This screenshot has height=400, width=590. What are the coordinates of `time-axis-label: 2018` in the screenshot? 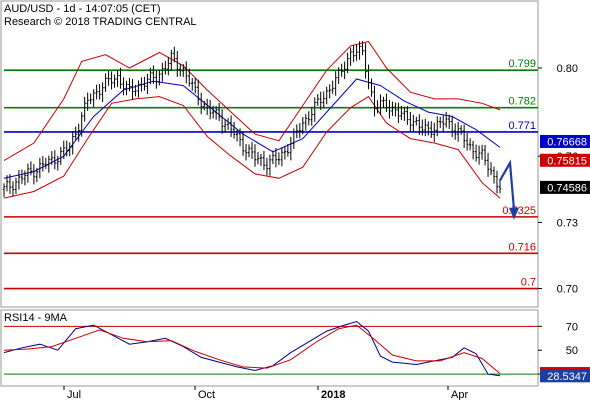 It's located at (333, 394).